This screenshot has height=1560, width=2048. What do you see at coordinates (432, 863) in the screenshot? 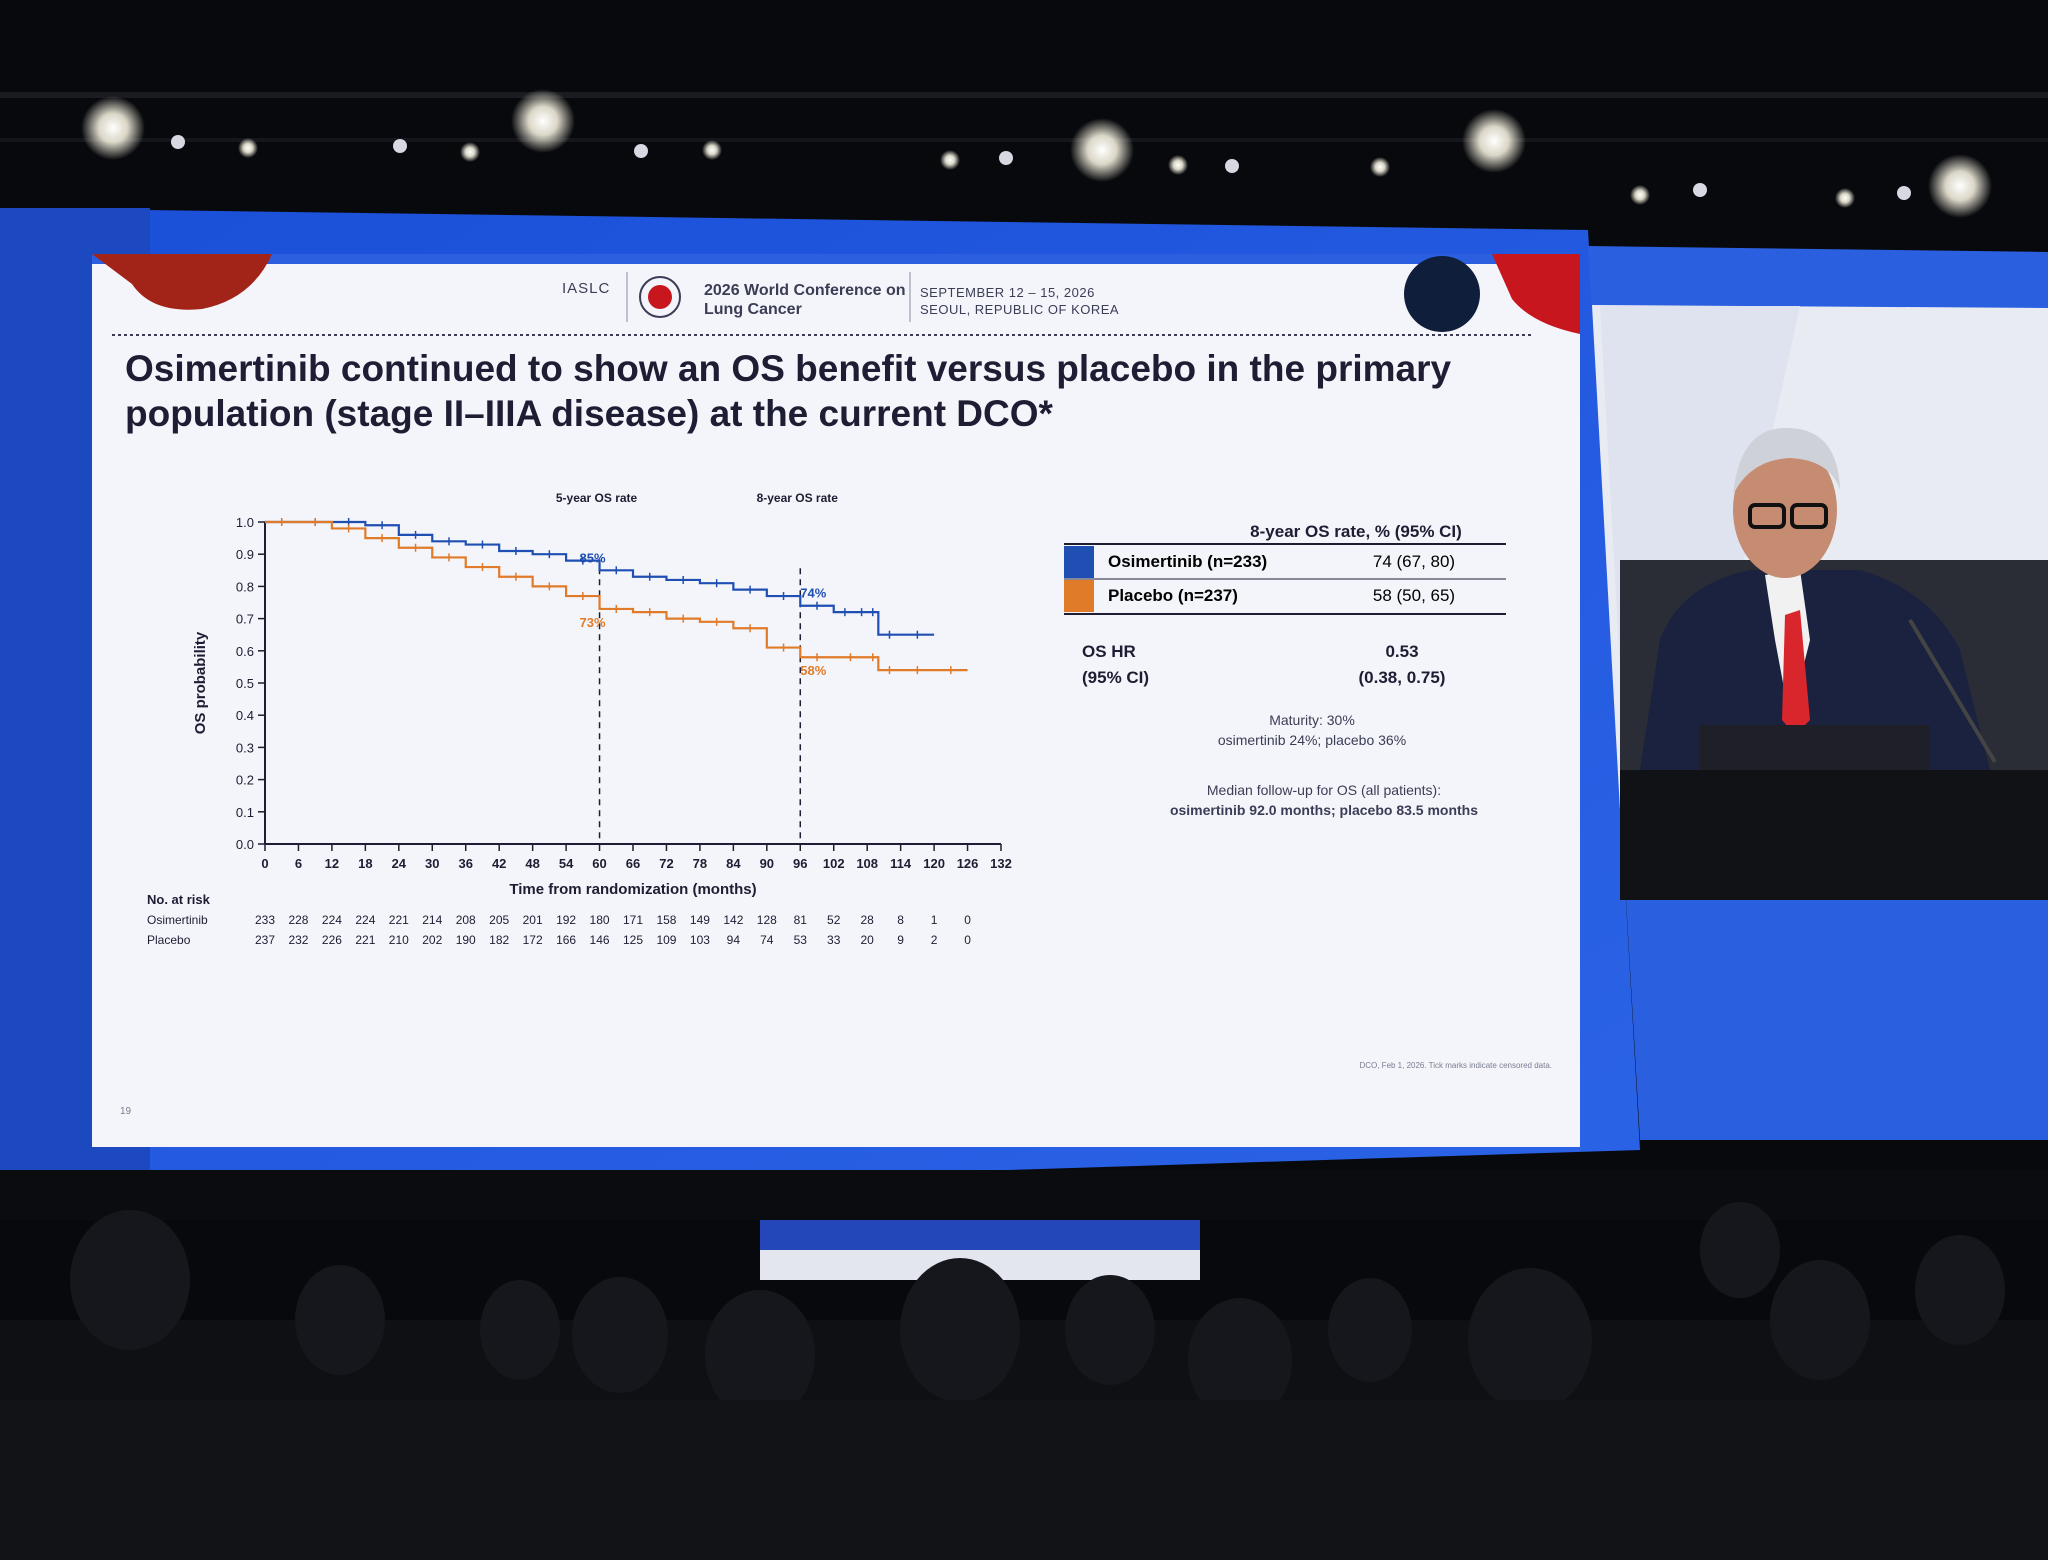
I see `x-tick-label: 30` at bounding box center [432, 863].